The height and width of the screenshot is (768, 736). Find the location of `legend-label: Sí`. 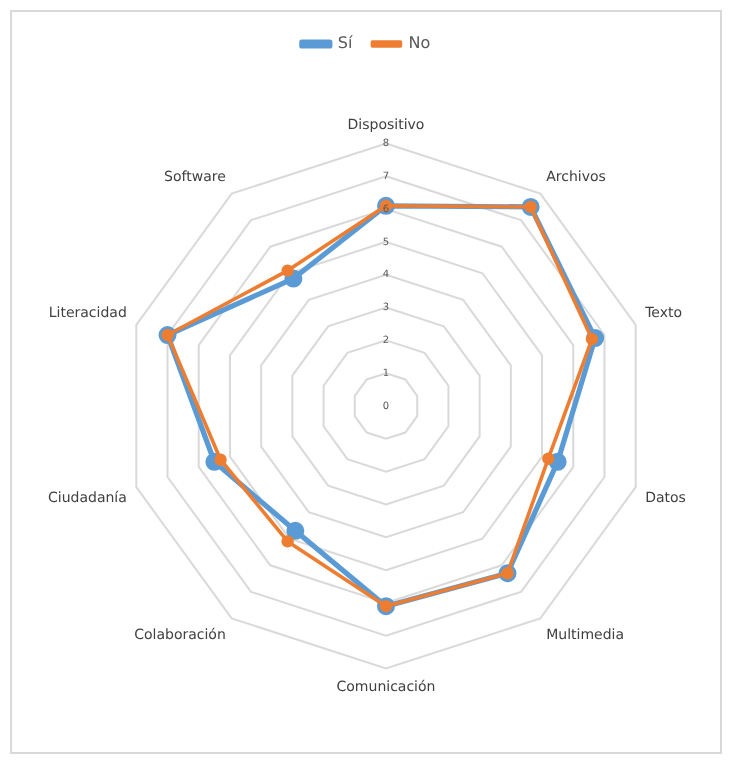

legend-label: Sí is located at coordinates (345, 43).